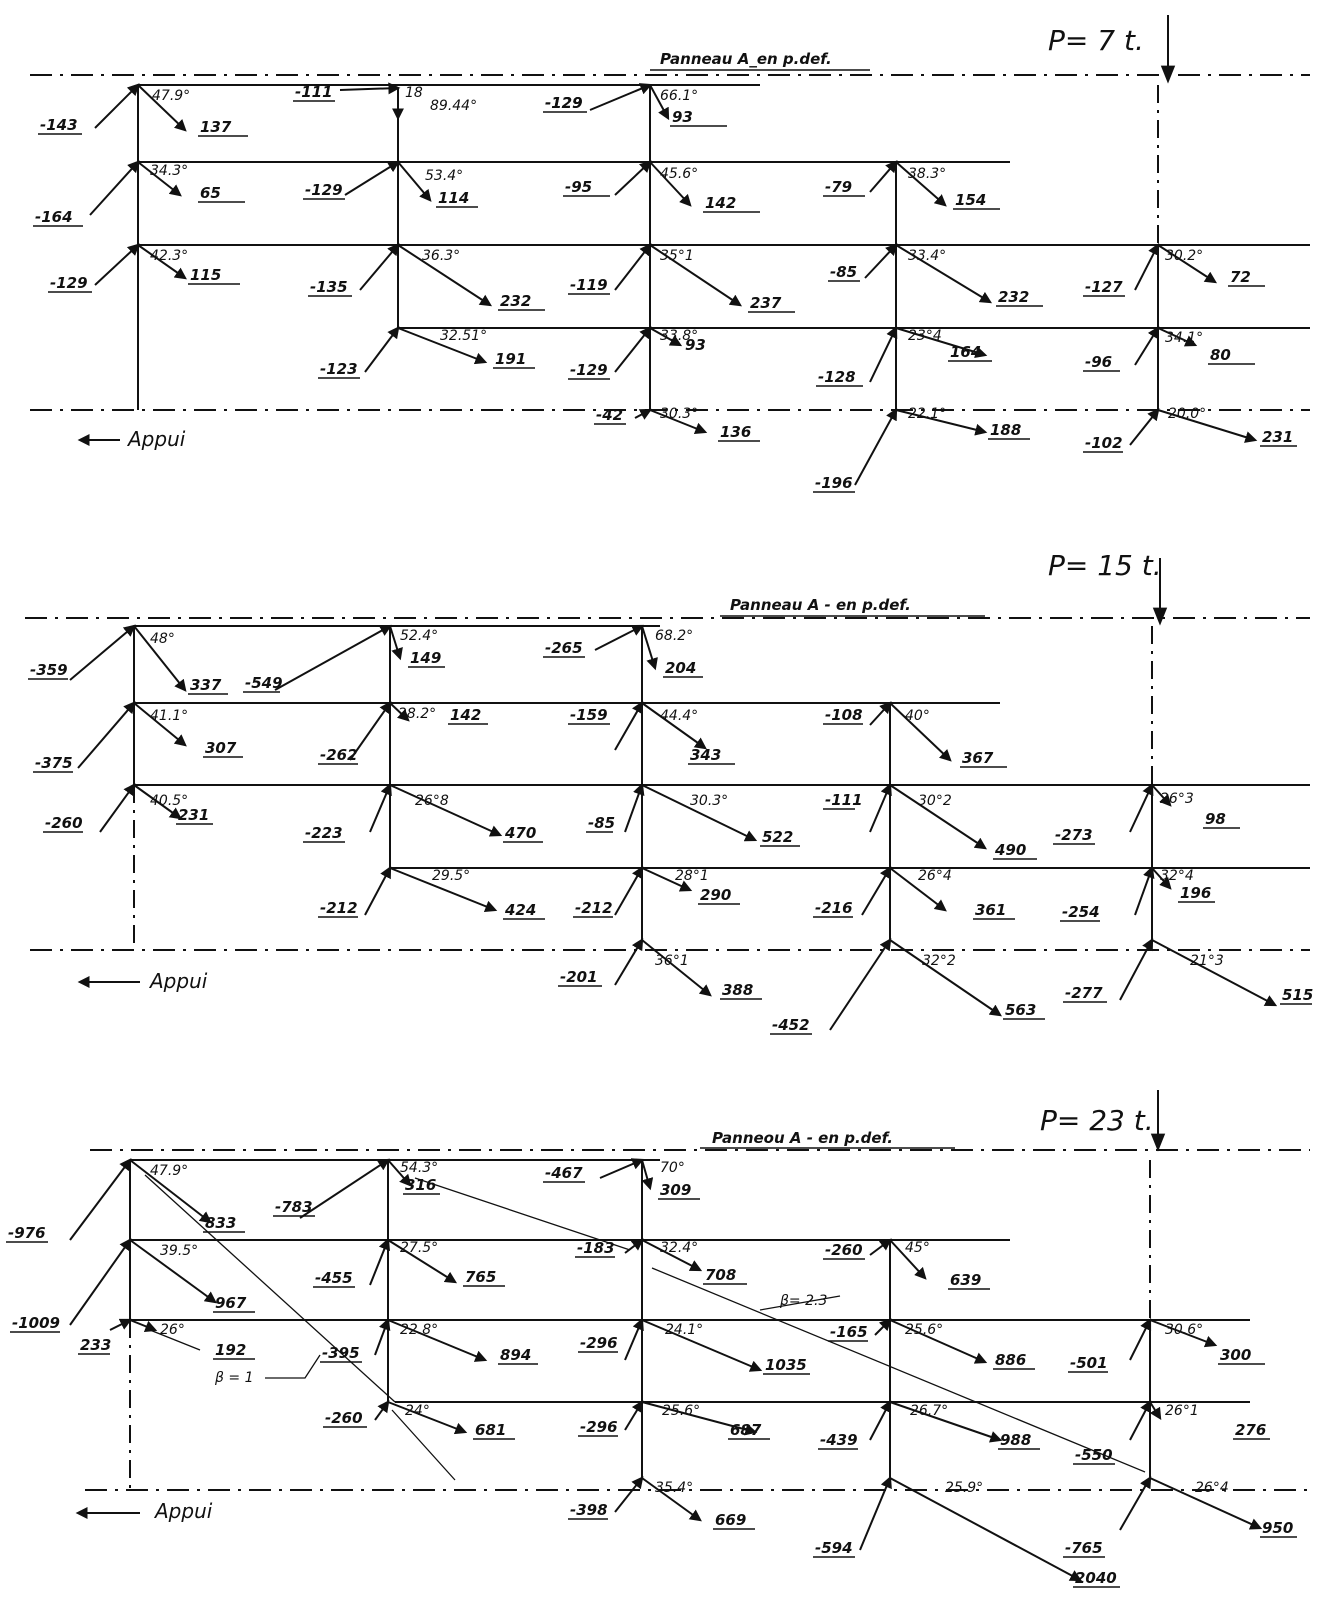  What do you see at coordinates (520, 833) in the screenshot?
I see `force-label: 470` at bounding box center [520, 833].